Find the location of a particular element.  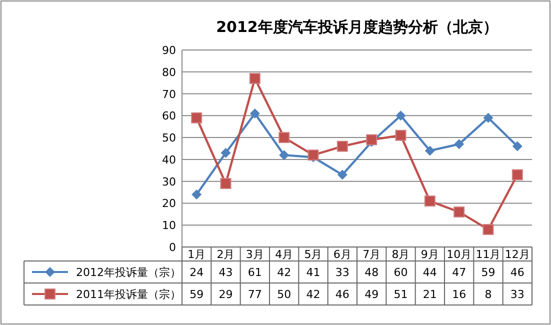

title: 2012年度汽车投诉月度趋势分析（北京） is located at coordinates (357, 27).